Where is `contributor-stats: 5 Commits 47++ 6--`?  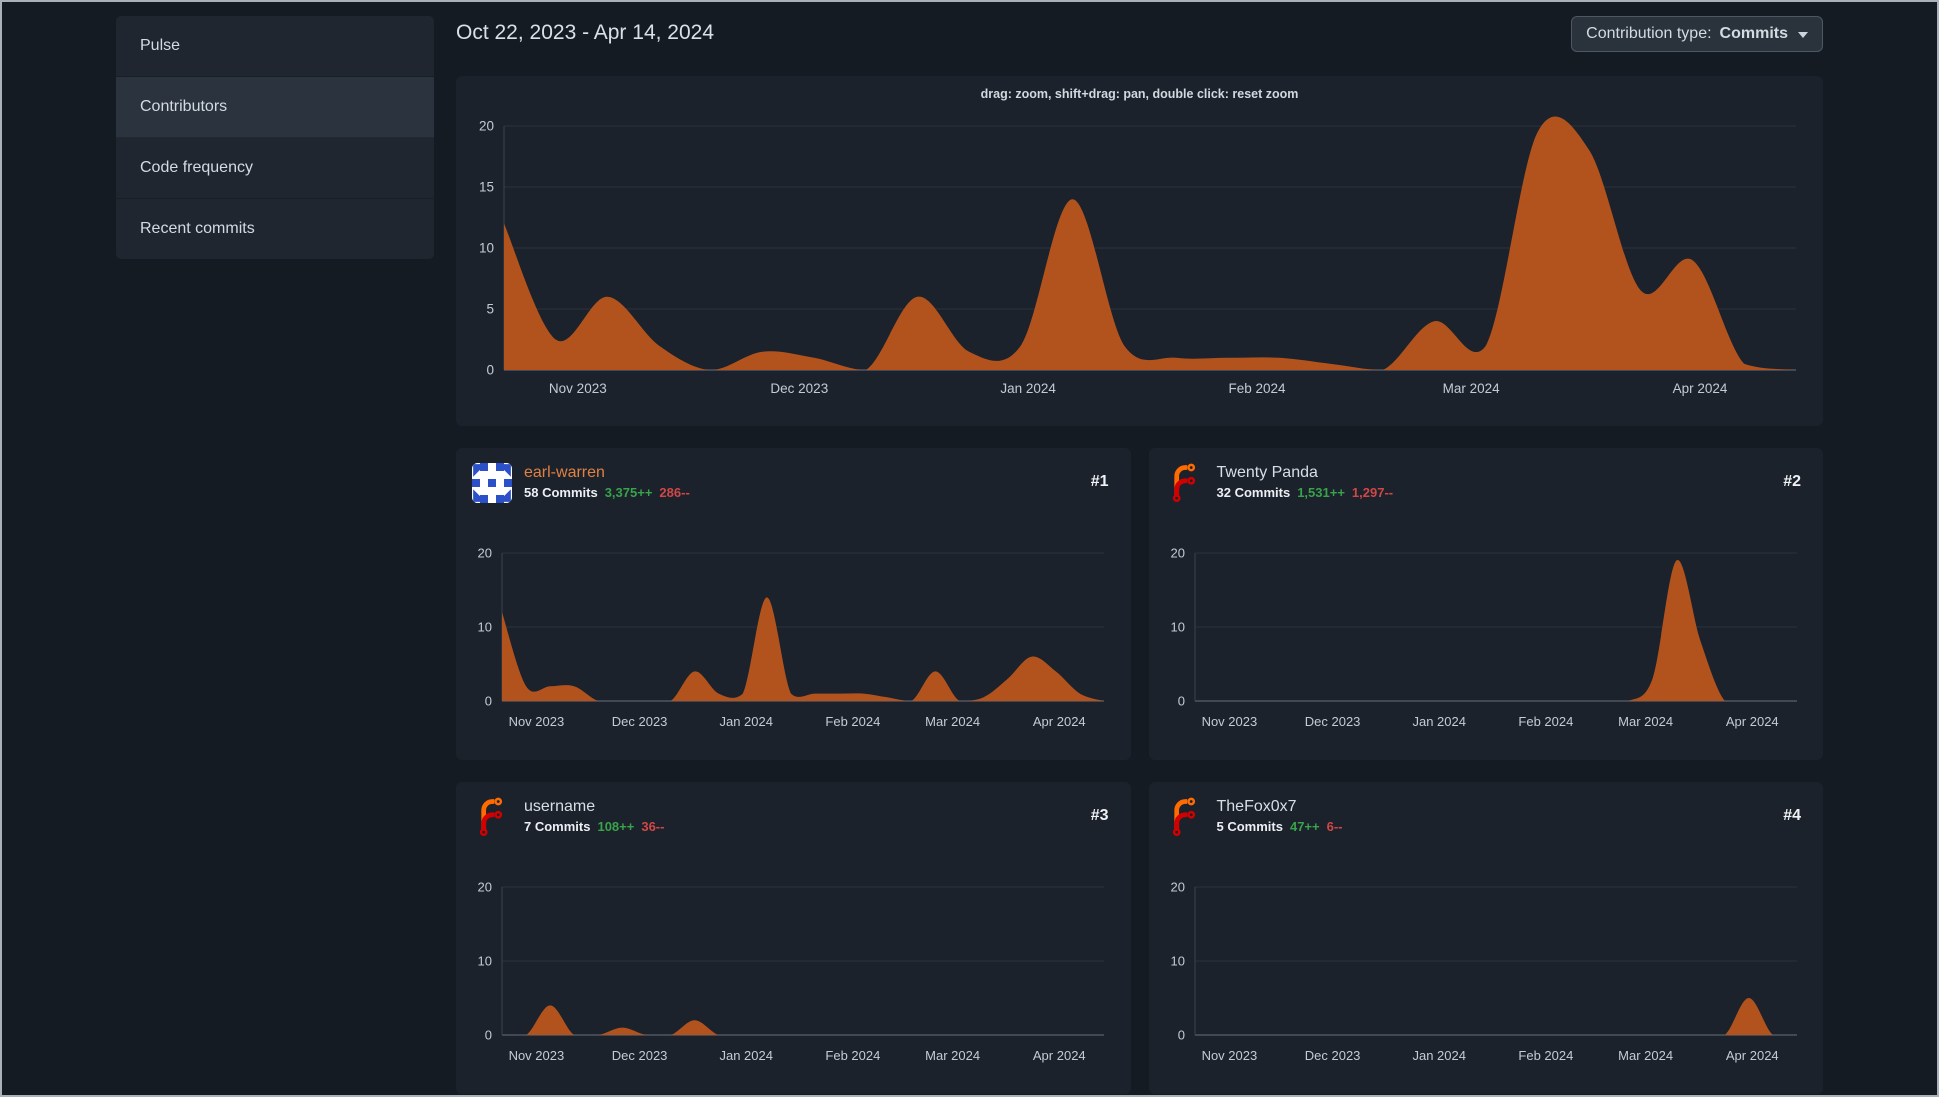
contributor-stats: 5 Commits 47++ 6-- is located at coordinates (1494, 826).